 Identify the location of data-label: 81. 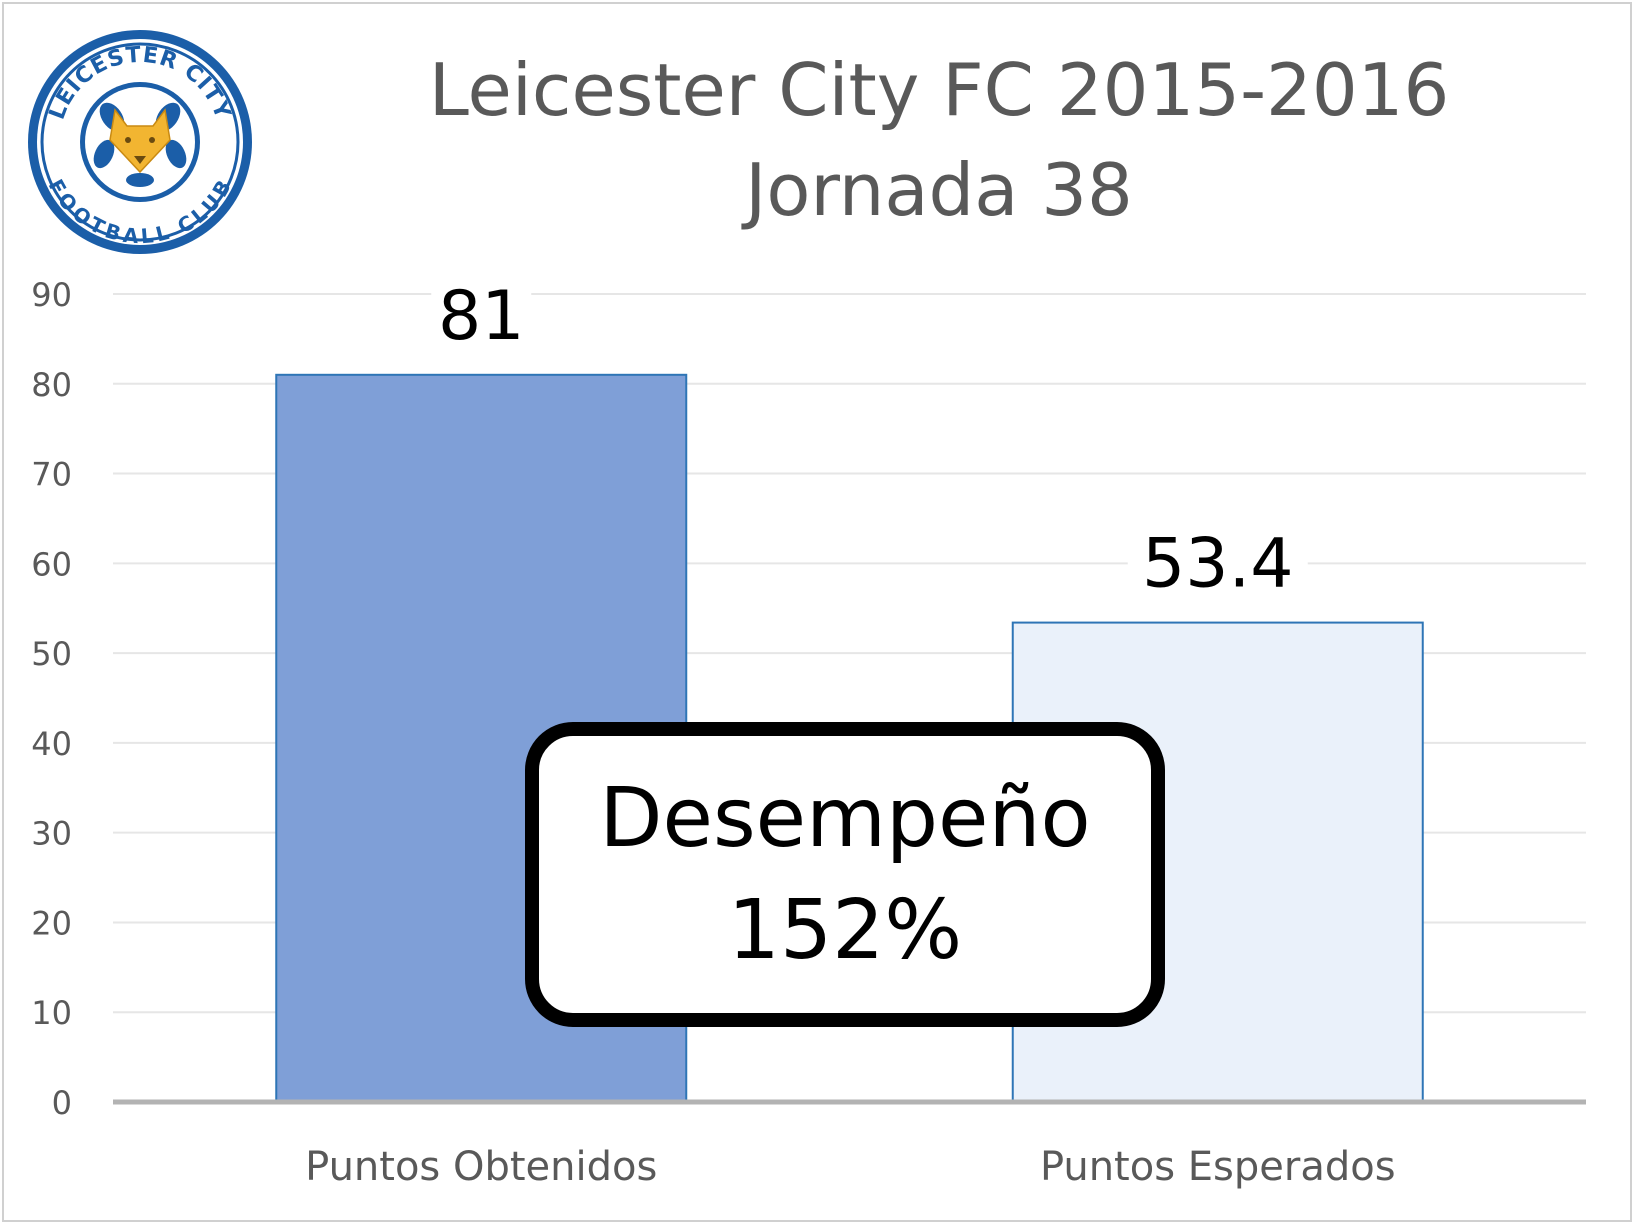
(481, 316).